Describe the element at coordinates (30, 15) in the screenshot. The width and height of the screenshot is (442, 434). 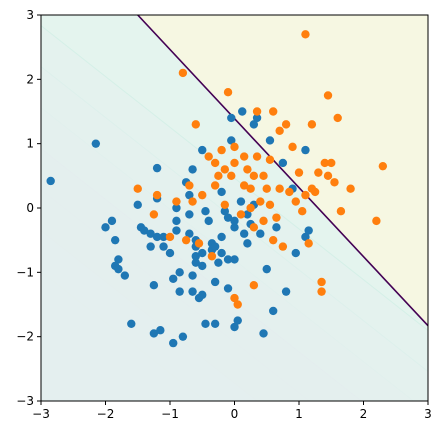
I see `y-tick-label: 3` at that location.